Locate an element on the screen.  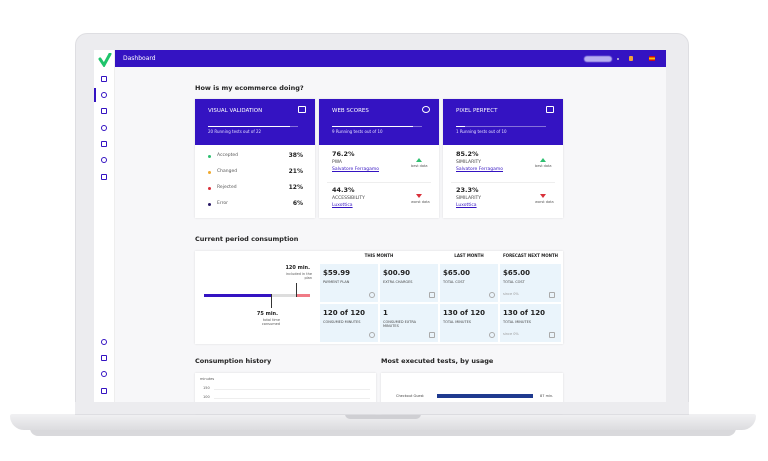
section-title: Consumption history is located at coordinates (233, 361).